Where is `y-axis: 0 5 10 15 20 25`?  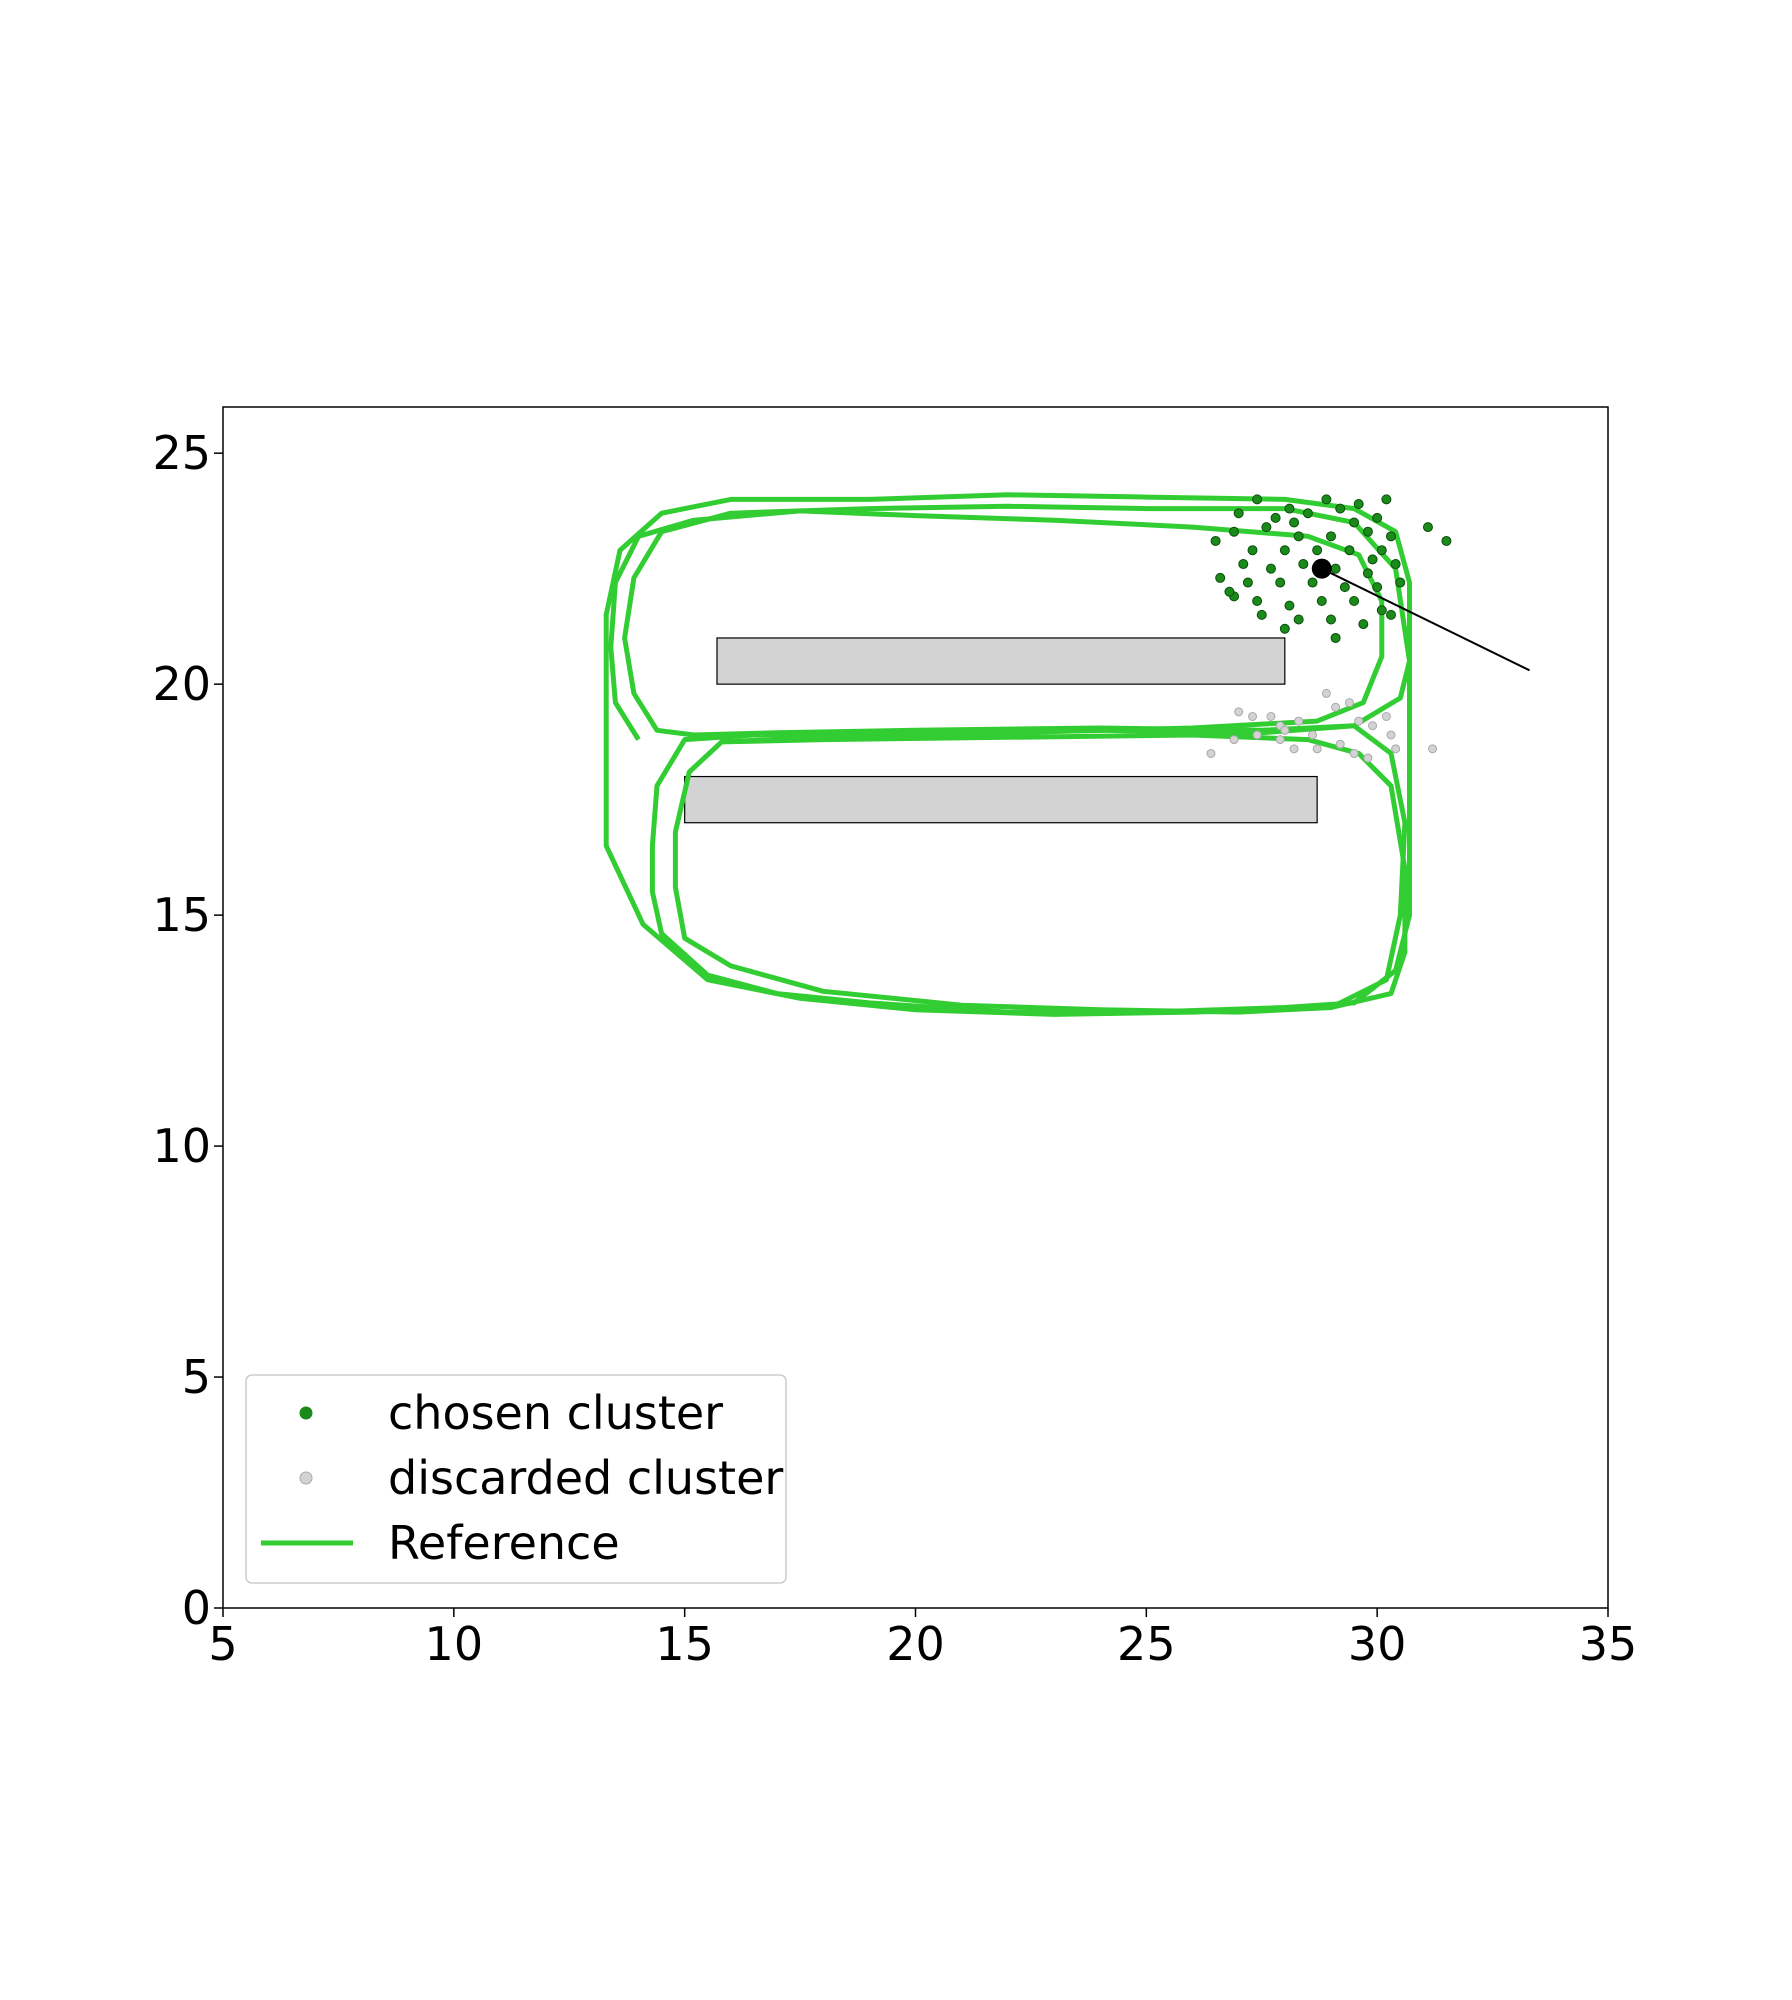 y-axis: 0 5 10 15 20 25 is located at coordinates (187, 1030).